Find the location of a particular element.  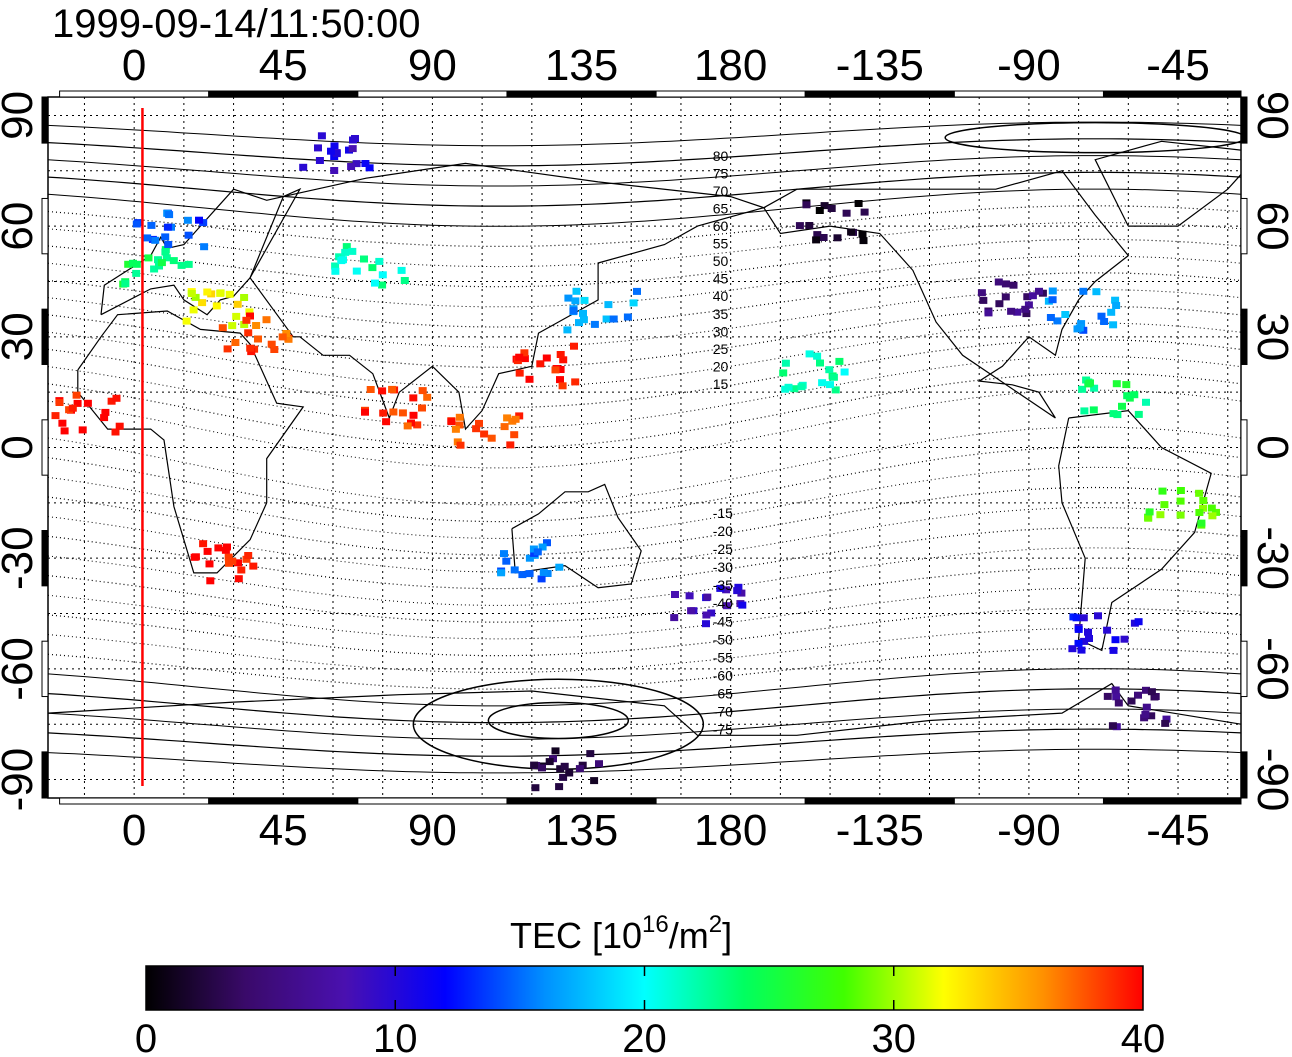

contour-label: -60 is located at coordinates (723, 676).